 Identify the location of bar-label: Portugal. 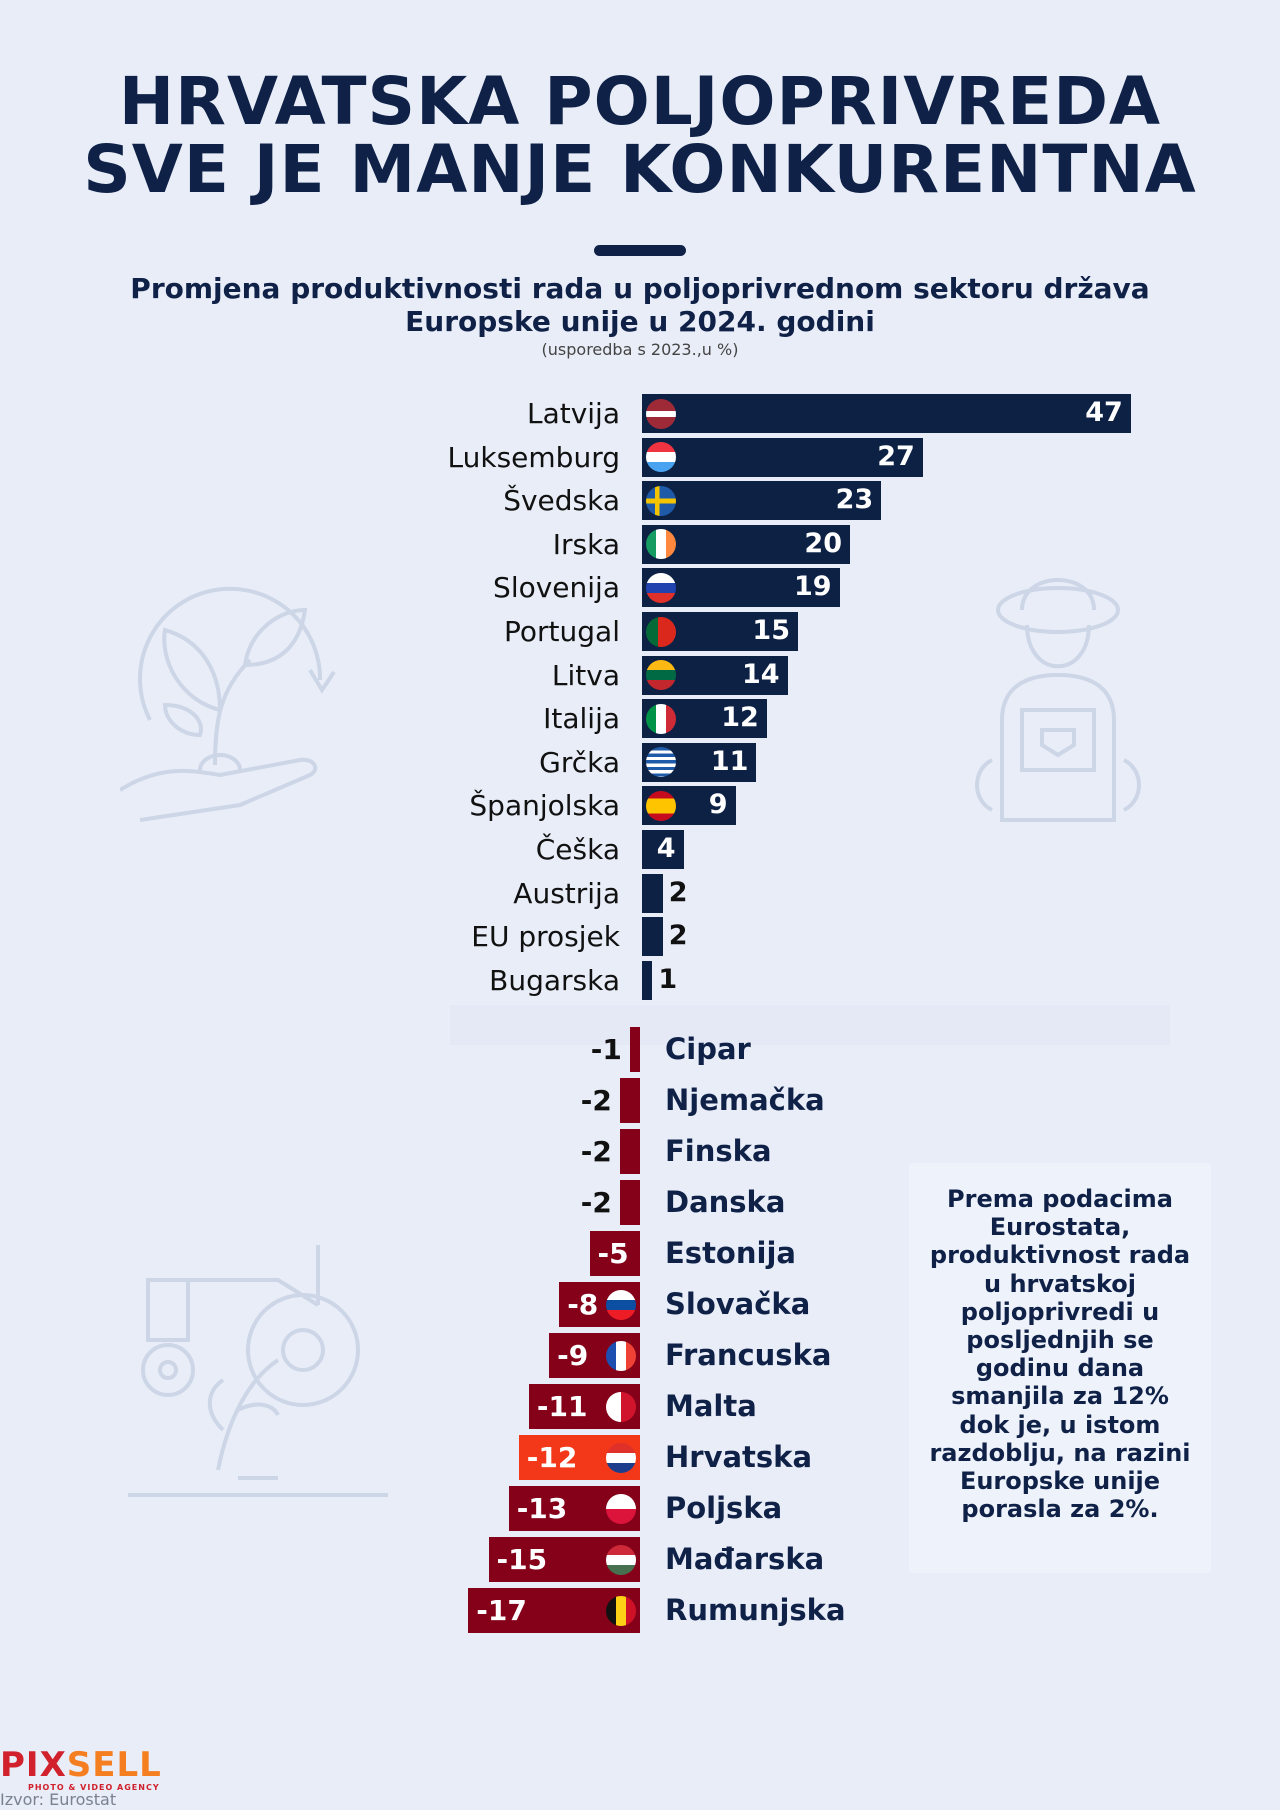
(562, 631).